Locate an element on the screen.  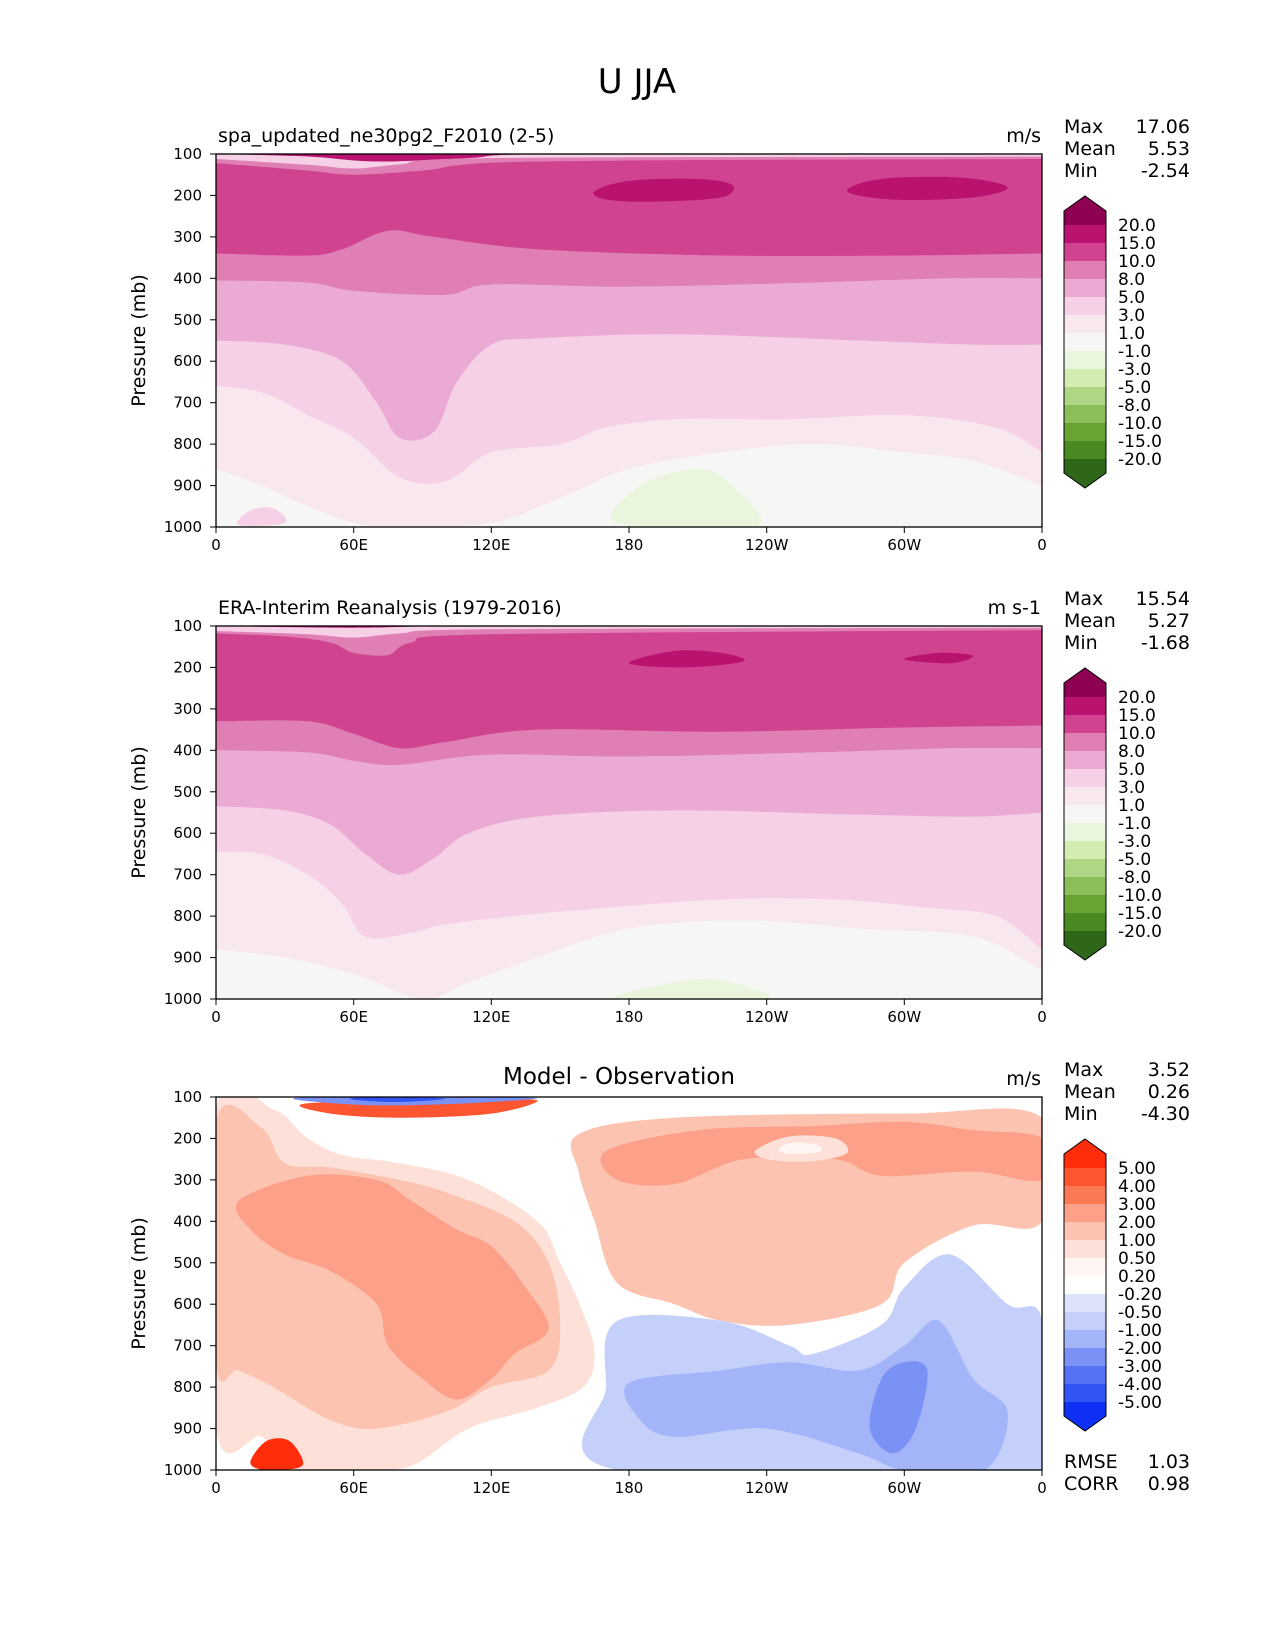
colorbar-tick-label: 3.0 is located at coordinates (1131, 788).